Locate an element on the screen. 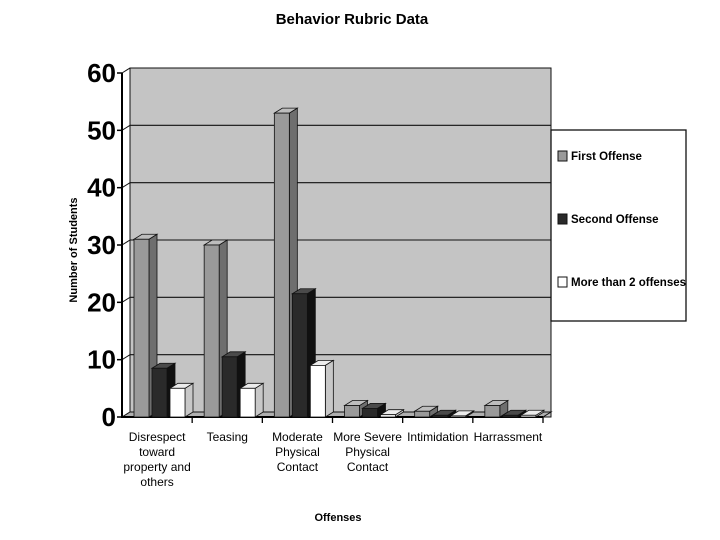 The width and height of the screenshot is (720, 540). x-tick-label: Disrespect toward property and others is located at coordinates (156, 459).